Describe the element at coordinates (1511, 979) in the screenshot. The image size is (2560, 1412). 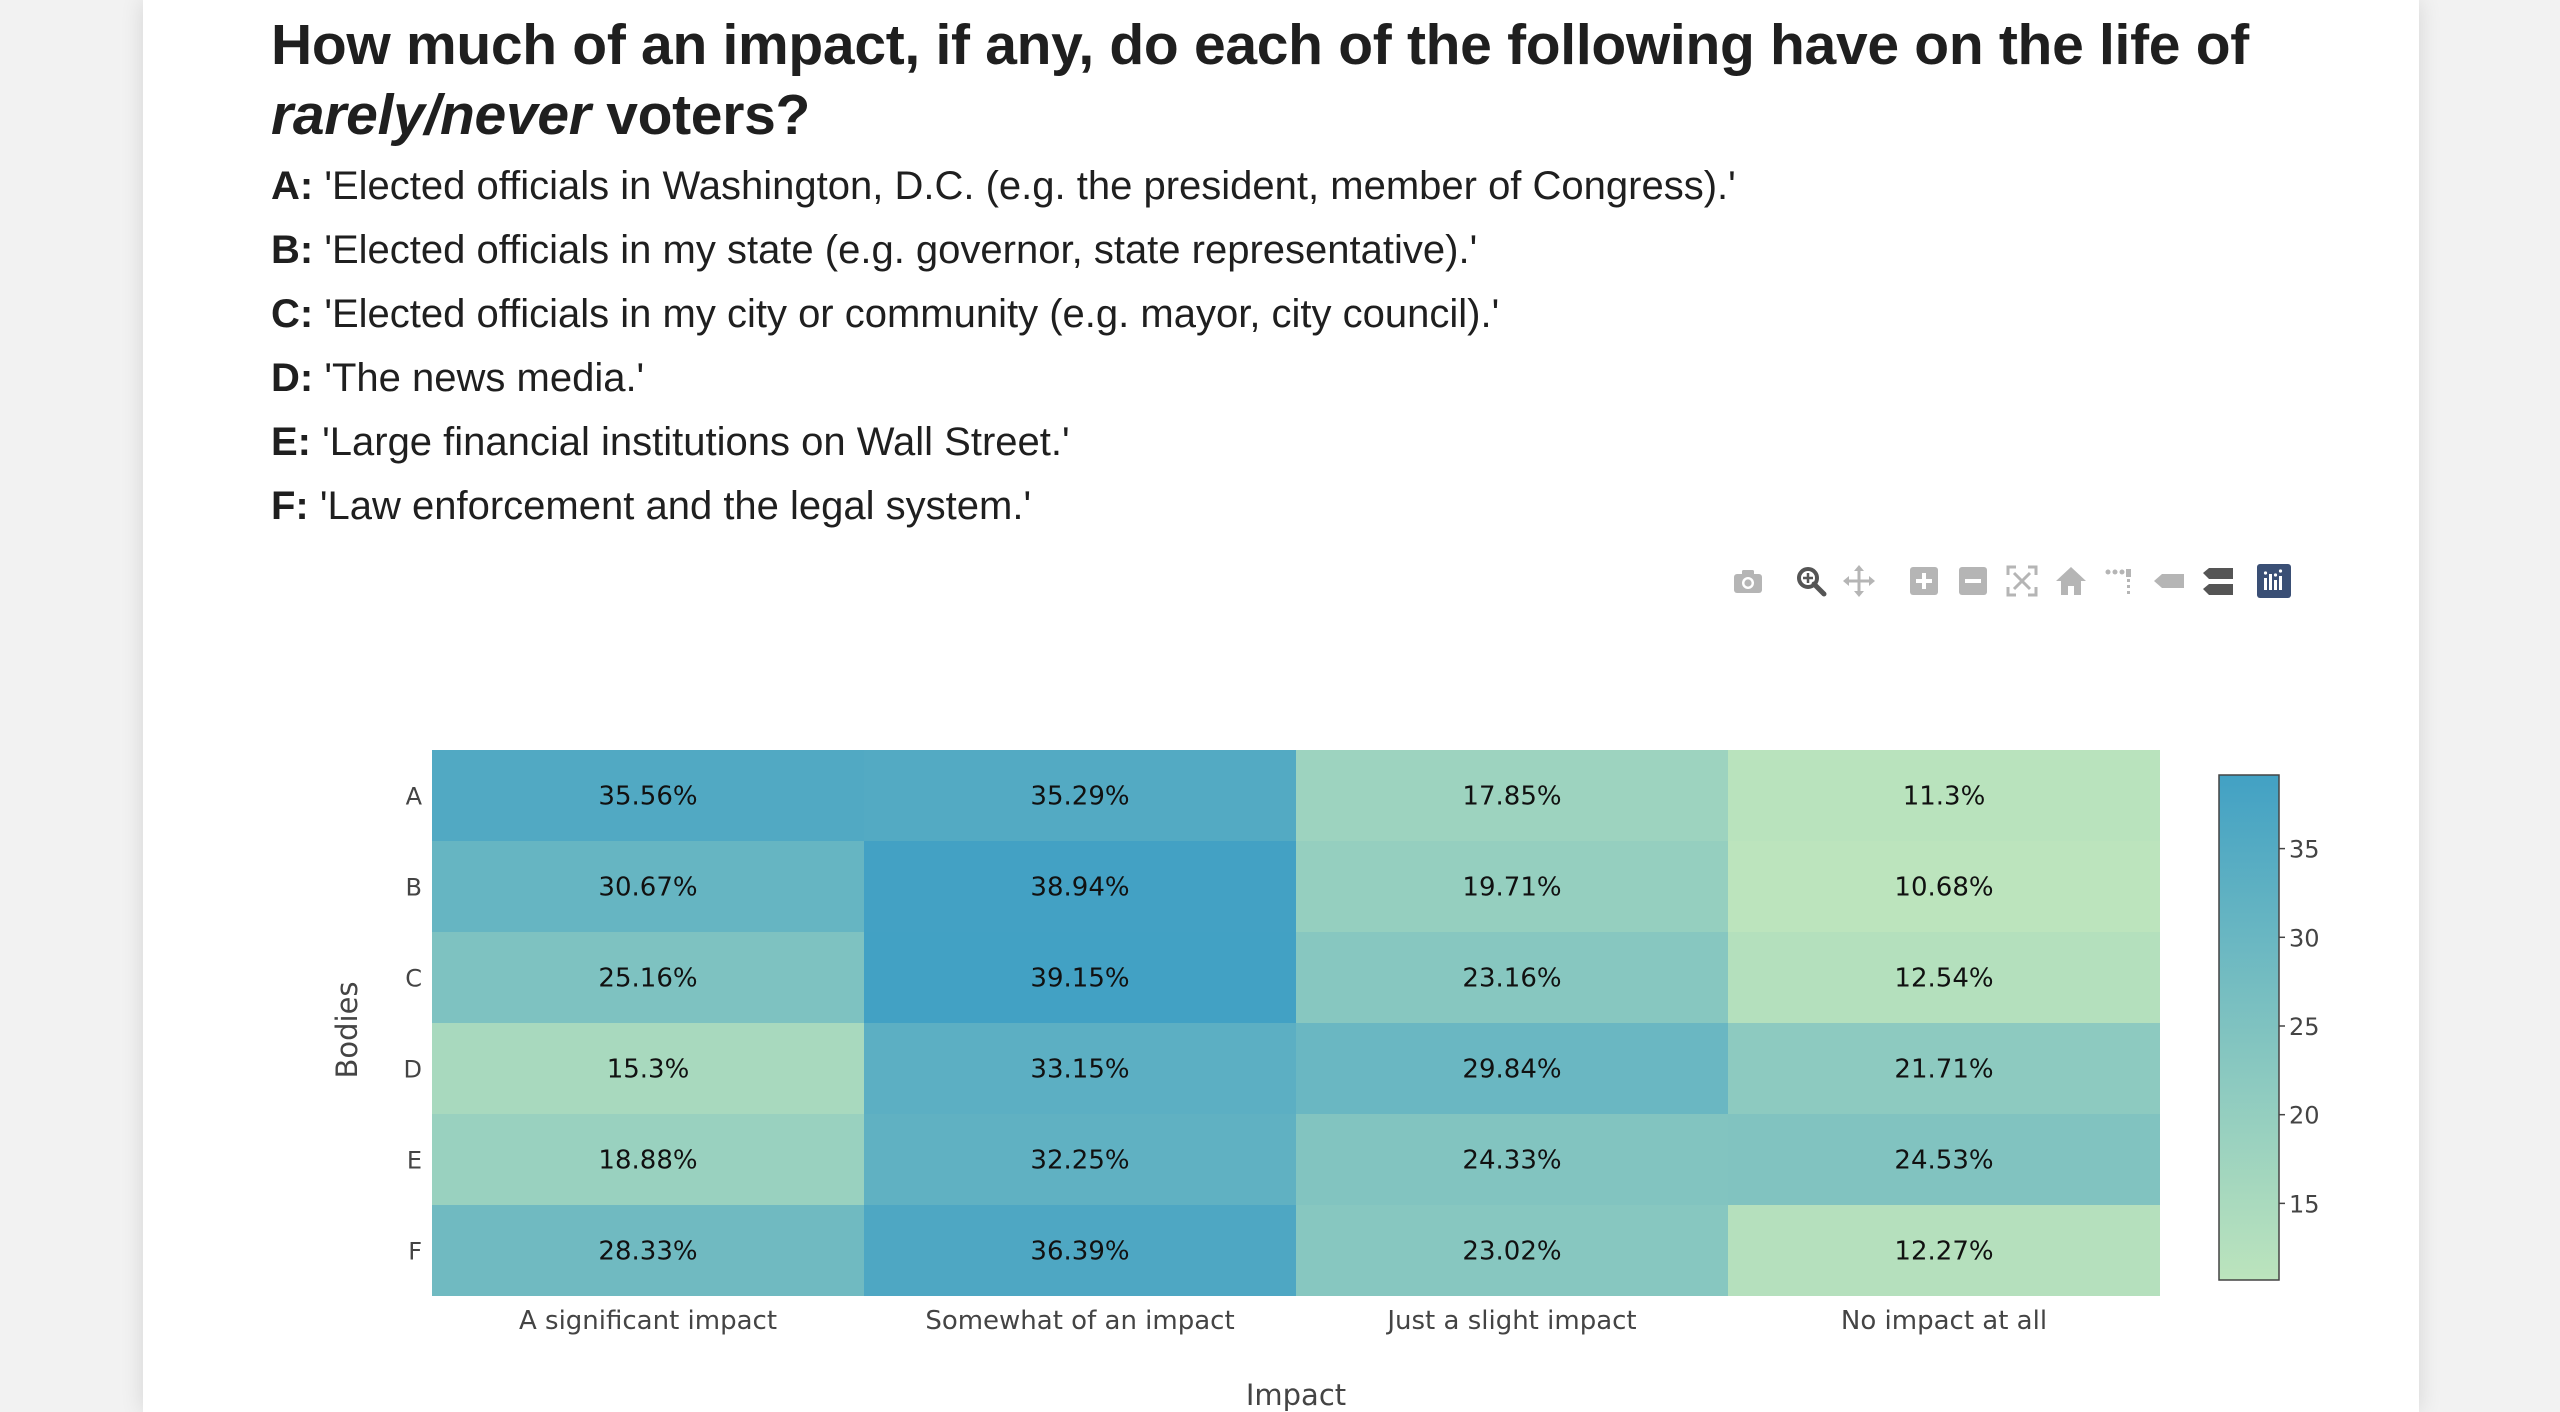
I see `cell-label: 23.16%` at that location.